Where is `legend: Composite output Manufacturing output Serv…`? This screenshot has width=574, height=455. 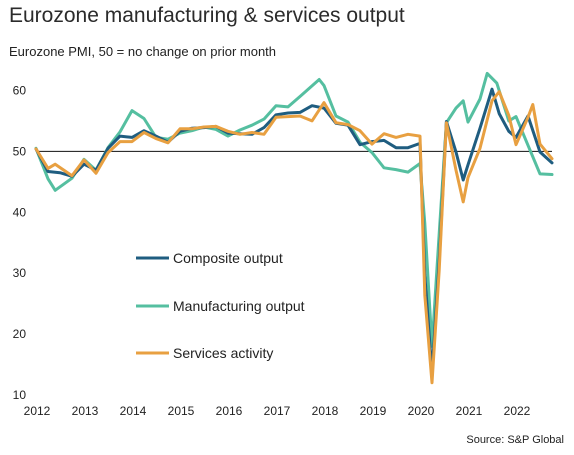
legend: Composite output Manufacturing output Serv… is located at coordinates (220, 305).